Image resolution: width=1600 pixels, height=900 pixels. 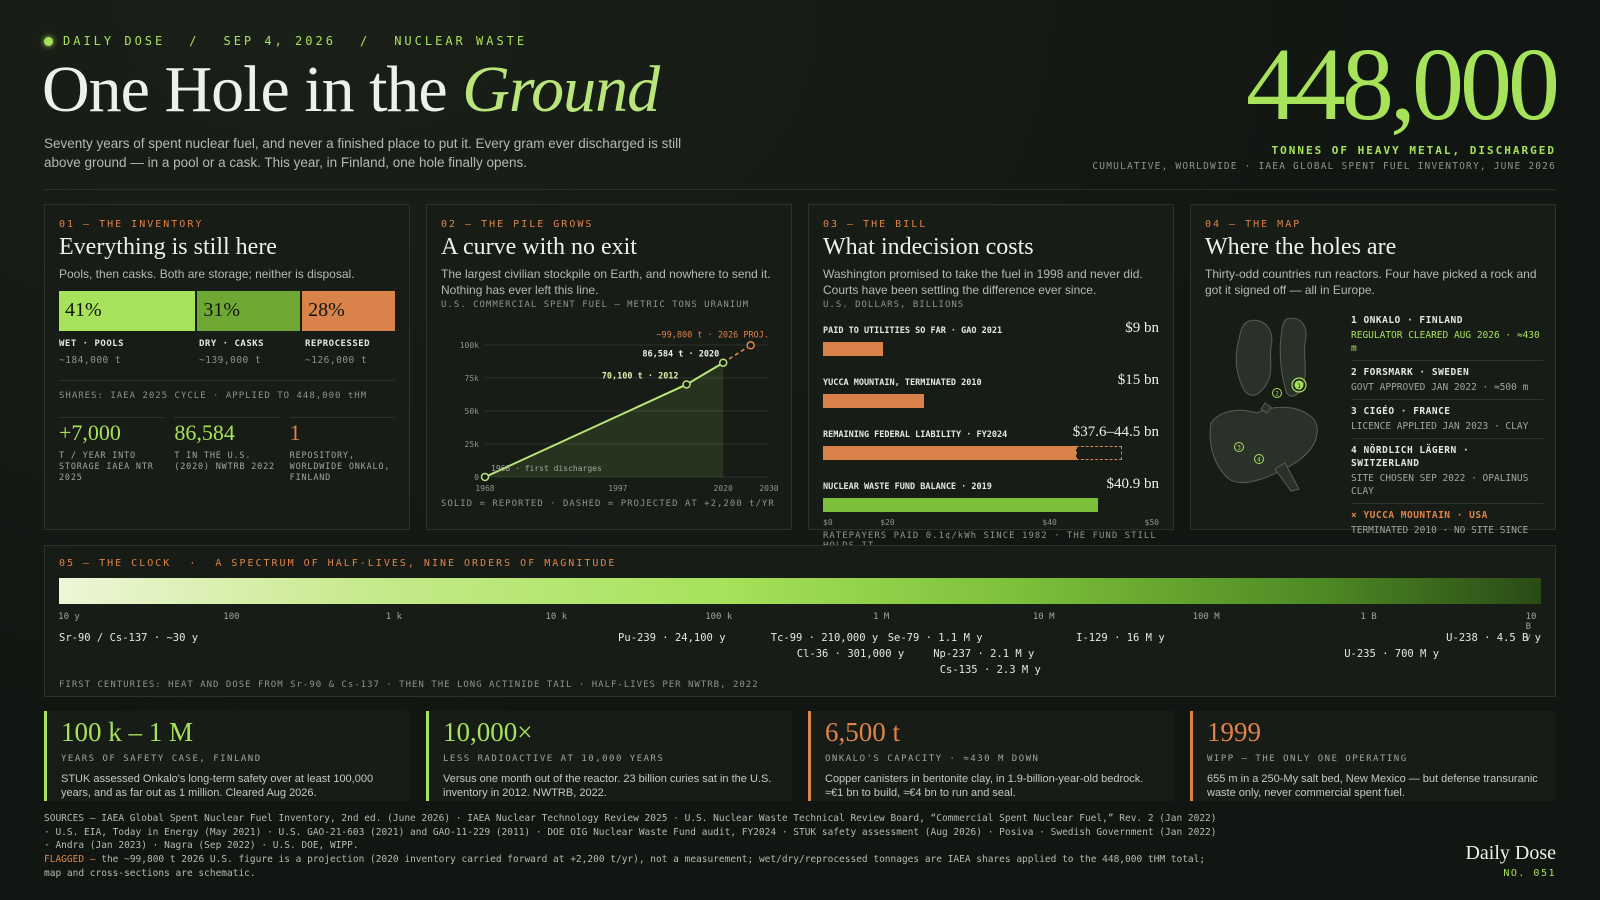 I want to click on card-value: 10,000×, so click(x=488, y=732).